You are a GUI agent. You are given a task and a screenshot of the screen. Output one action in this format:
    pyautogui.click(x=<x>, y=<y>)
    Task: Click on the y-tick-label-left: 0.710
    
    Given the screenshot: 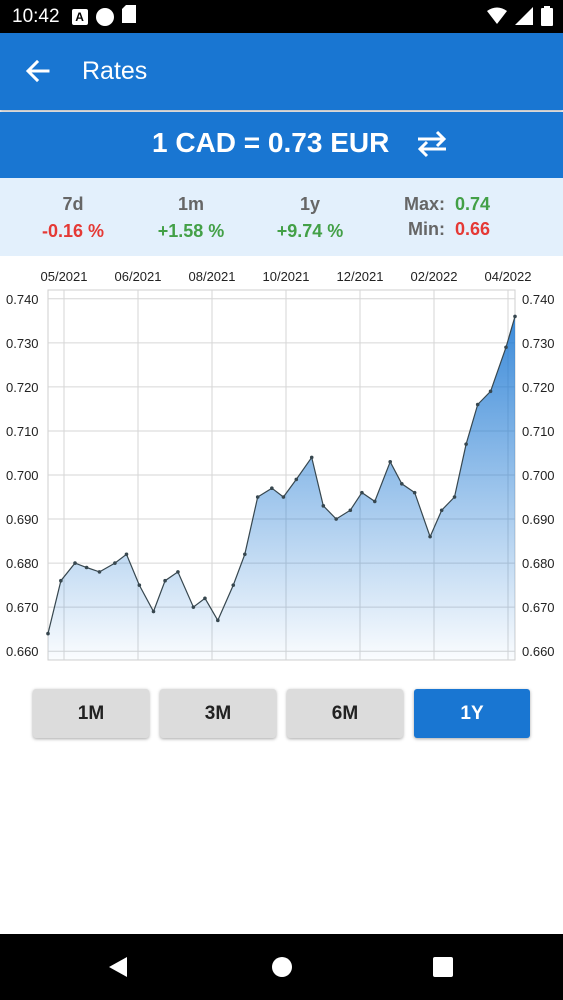 What is the action you would take?
    pyautogui.click(x=22, y=431)
    